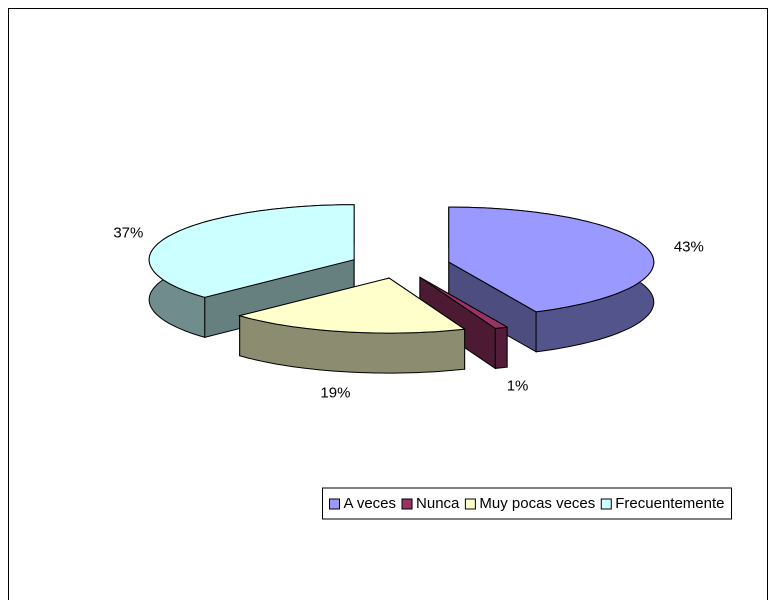  Describe the element at coordinates (689, 247) in the screenshot. I see `data-label: 43%` at that location.